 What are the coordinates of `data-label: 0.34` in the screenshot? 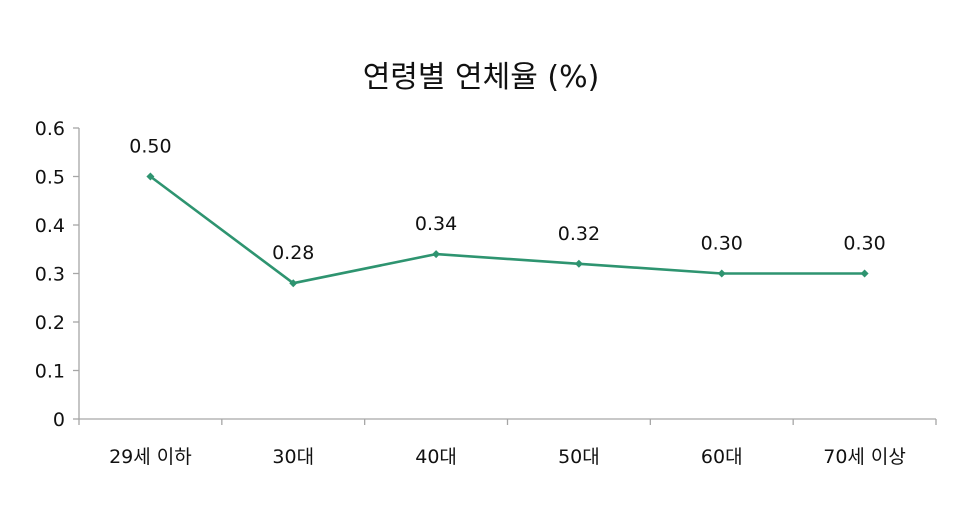 It's located at (436, 224).